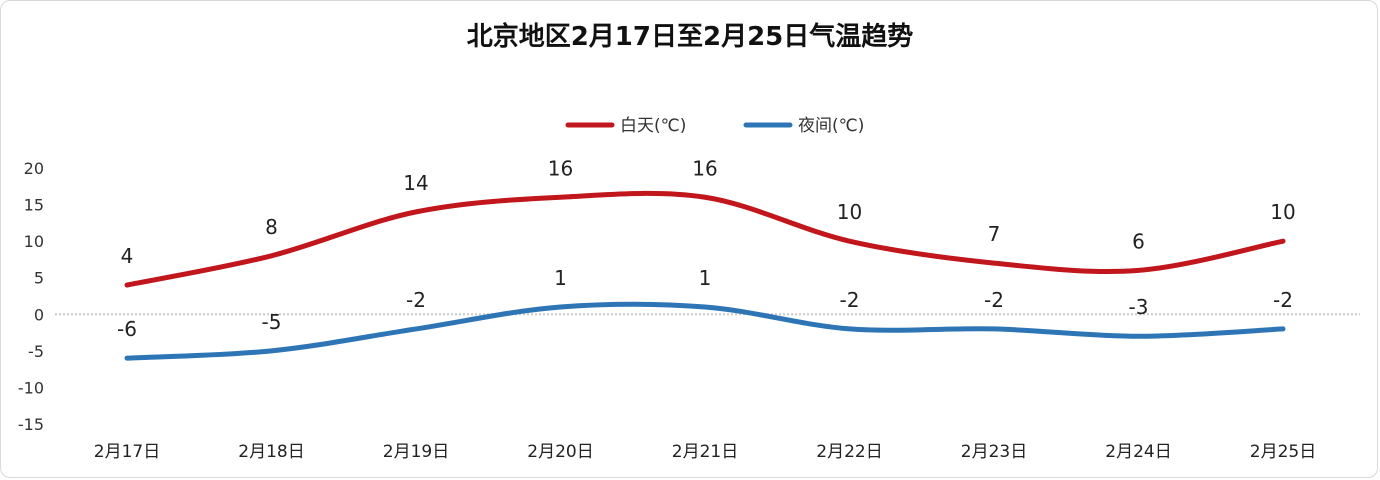 The width and height of the screenshot is (1380, 480). Describe the element at coordinates (415, 183) in the screenshot. I see `data-label: 14` at that location.